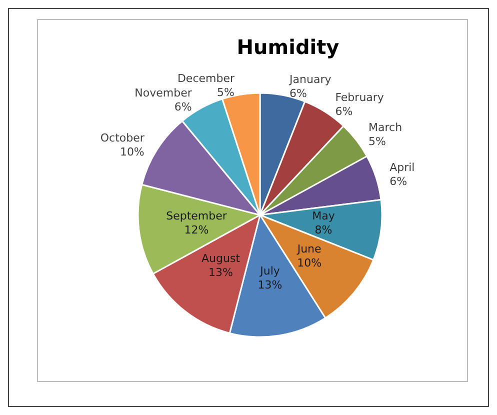 This screenshot has height=415, width=497. What do you see at coordinates (206, 79) in the screenshot?
I see `slice-label: December` at bounding box center [206, 79].